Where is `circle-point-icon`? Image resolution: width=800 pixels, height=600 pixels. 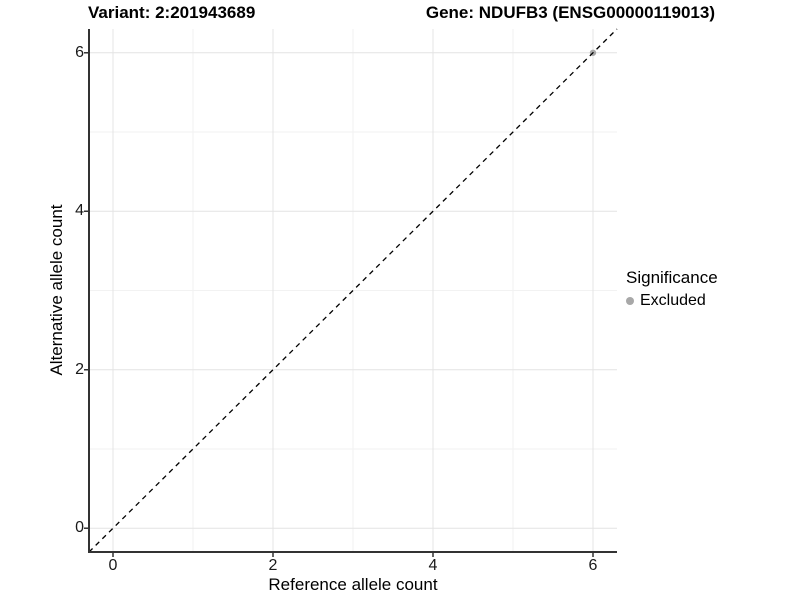
circle-point-icon is located at coordinates (630, 300).